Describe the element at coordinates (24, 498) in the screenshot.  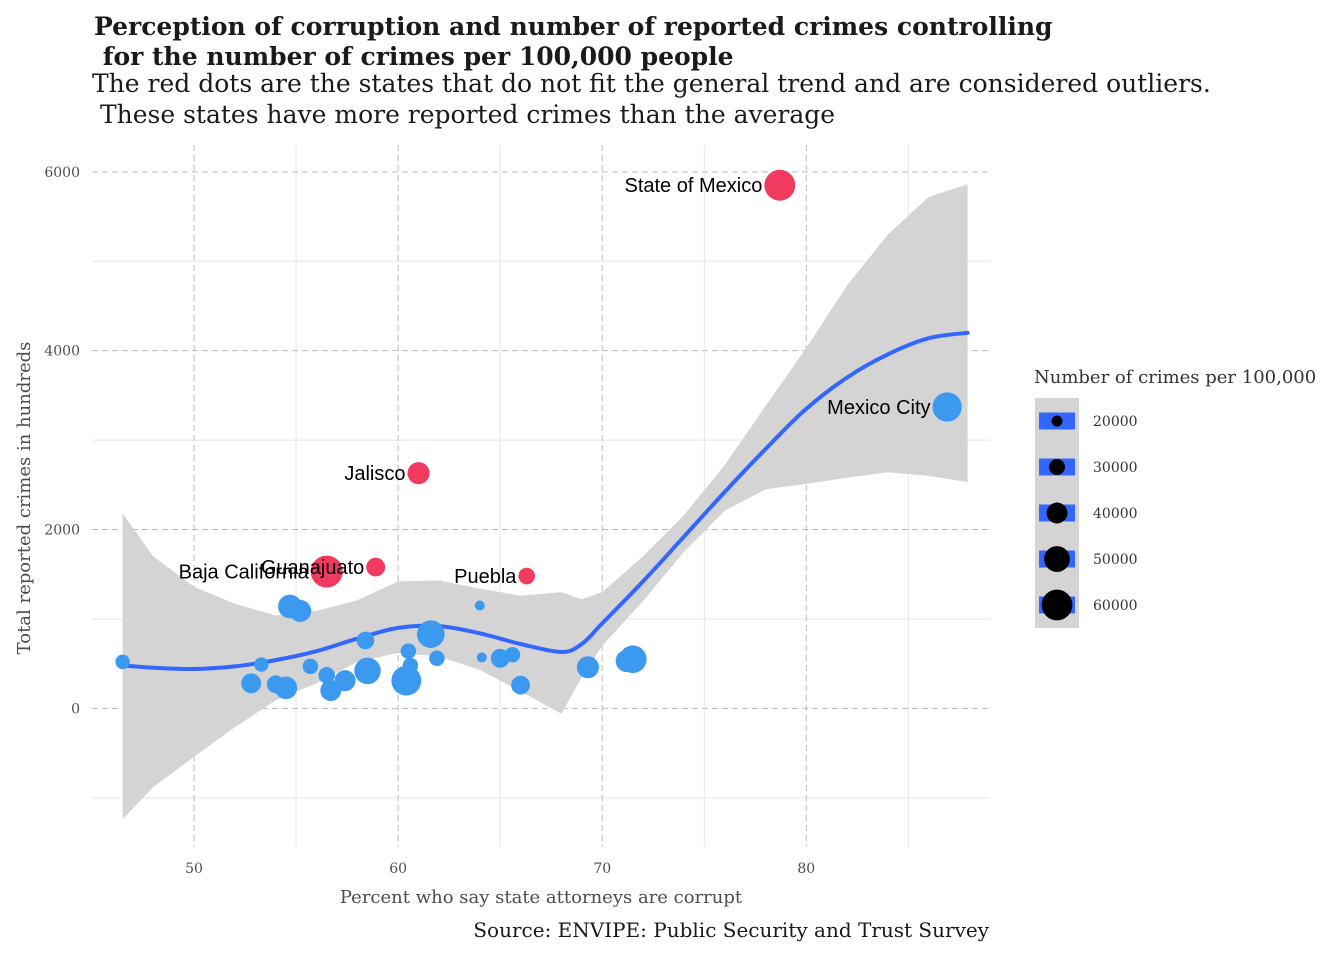
I see `y-axis-title: Total reported crimes in hundreds` at that location.